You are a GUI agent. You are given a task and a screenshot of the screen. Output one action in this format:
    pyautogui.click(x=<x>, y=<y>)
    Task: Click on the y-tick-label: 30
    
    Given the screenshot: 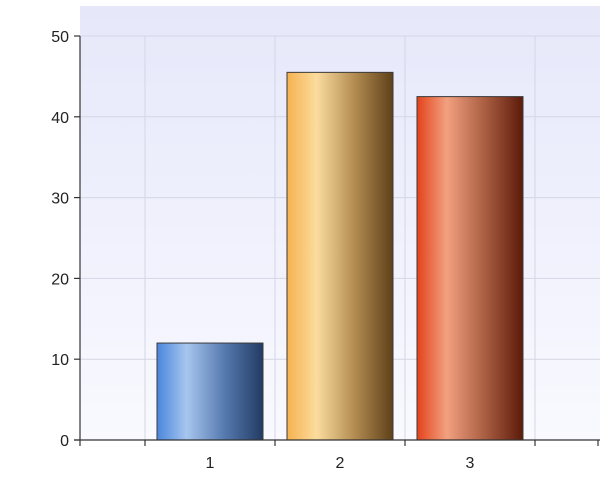 What is the action you would take?
    pyautogui.click(x=60, y=199)
    